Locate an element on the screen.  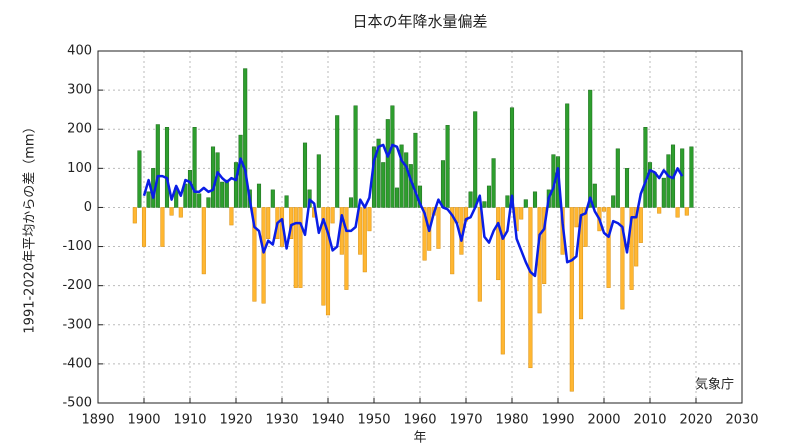
y-tick-label: 400 is located at coordinates (79, 51).